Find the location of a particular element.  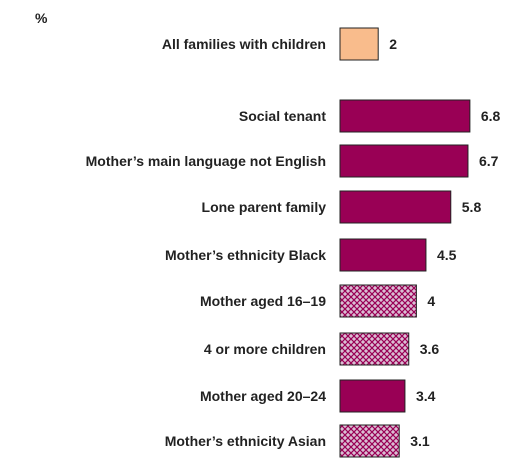

unit-label: % is located at coordinates (41, 18).